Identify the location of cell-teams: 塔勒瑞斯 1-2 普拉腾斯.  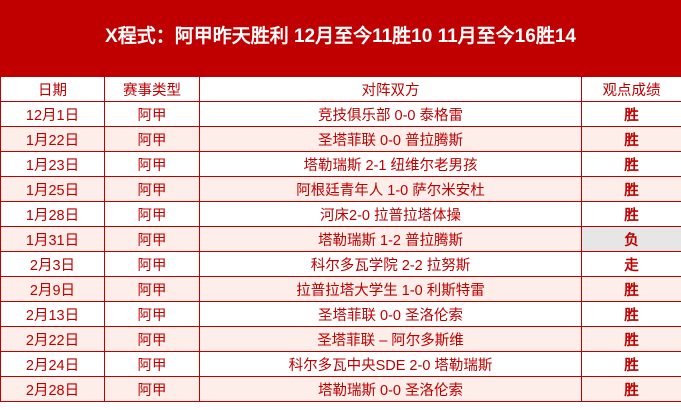
(390, 239).